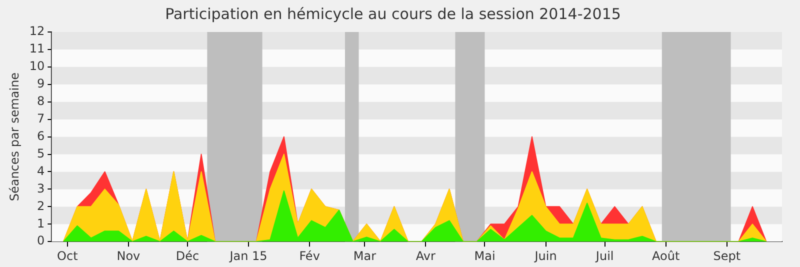 This screenshot has height=267, width=800. What do you see at coordinates (37, 66) in the screenshot?
I see `y-tick-label: 10` at bounding box center [37, 66].